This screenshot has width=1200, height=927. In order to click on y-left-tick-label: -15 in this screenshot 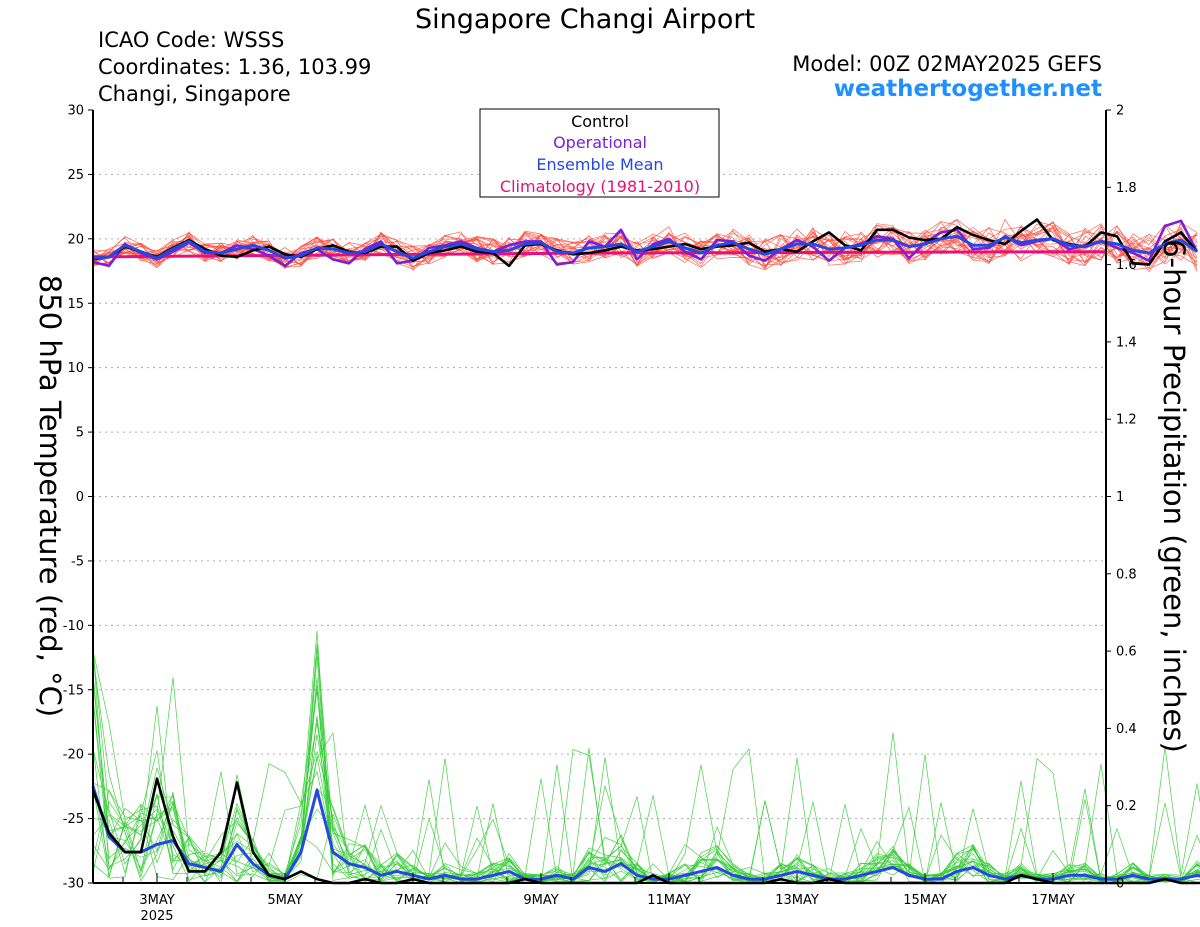, I will do `click(73, 690)`.